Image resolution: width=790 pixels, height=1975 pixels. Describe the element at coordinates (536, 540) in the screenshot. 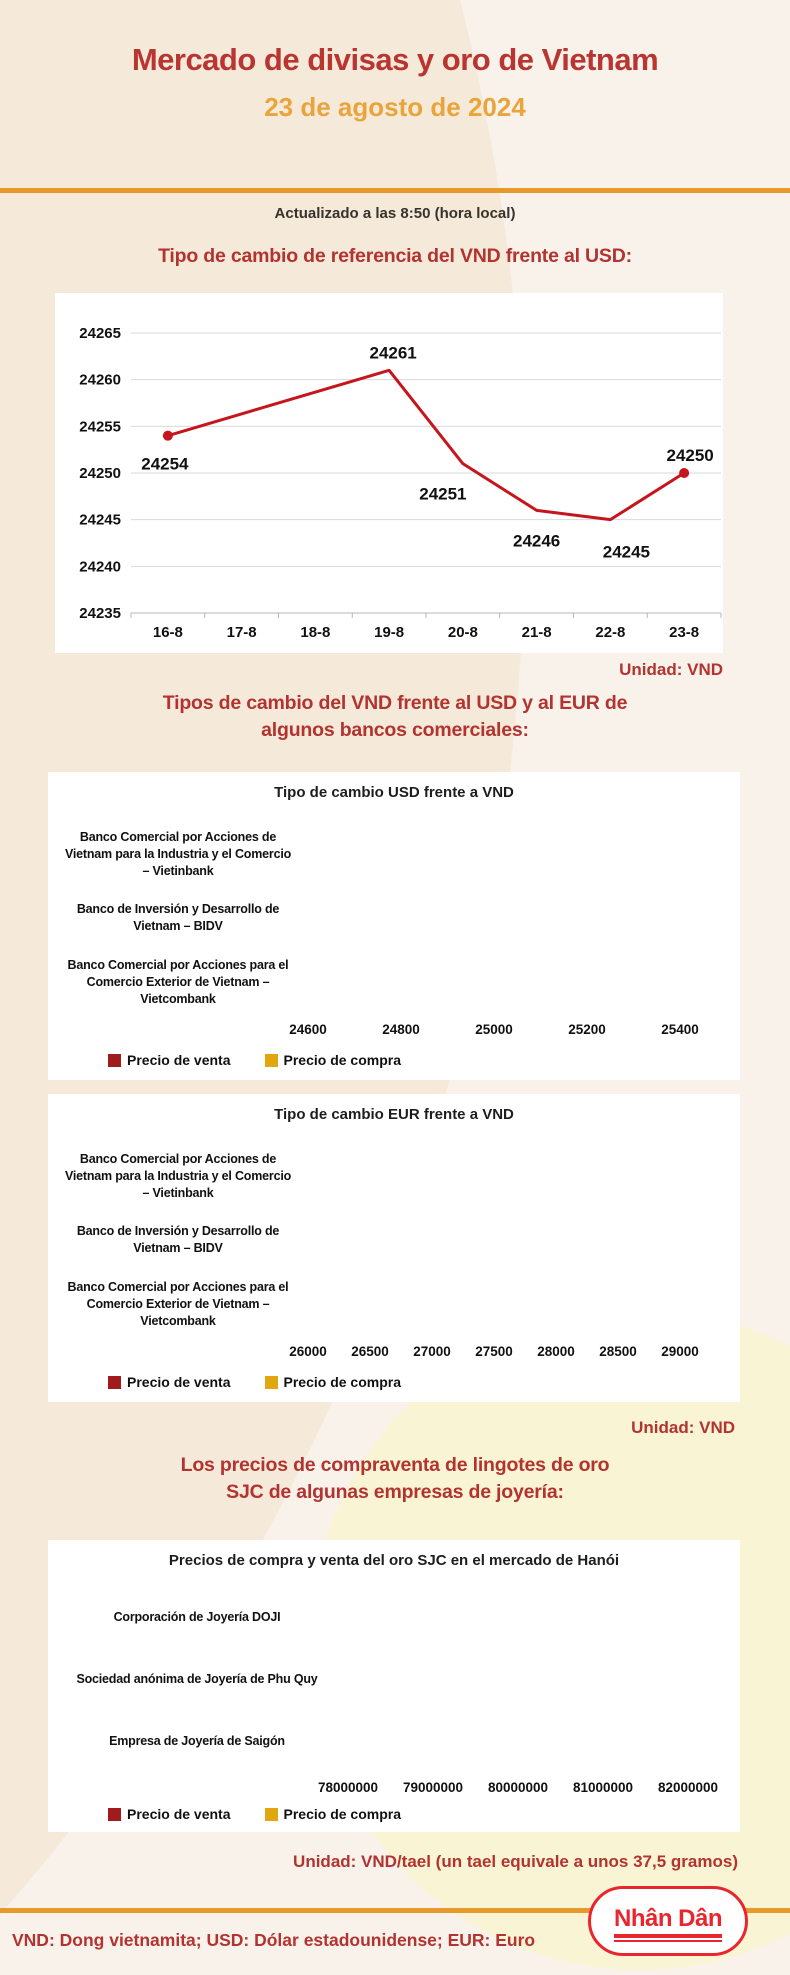

I see `data-point-label: 24246` at that location.